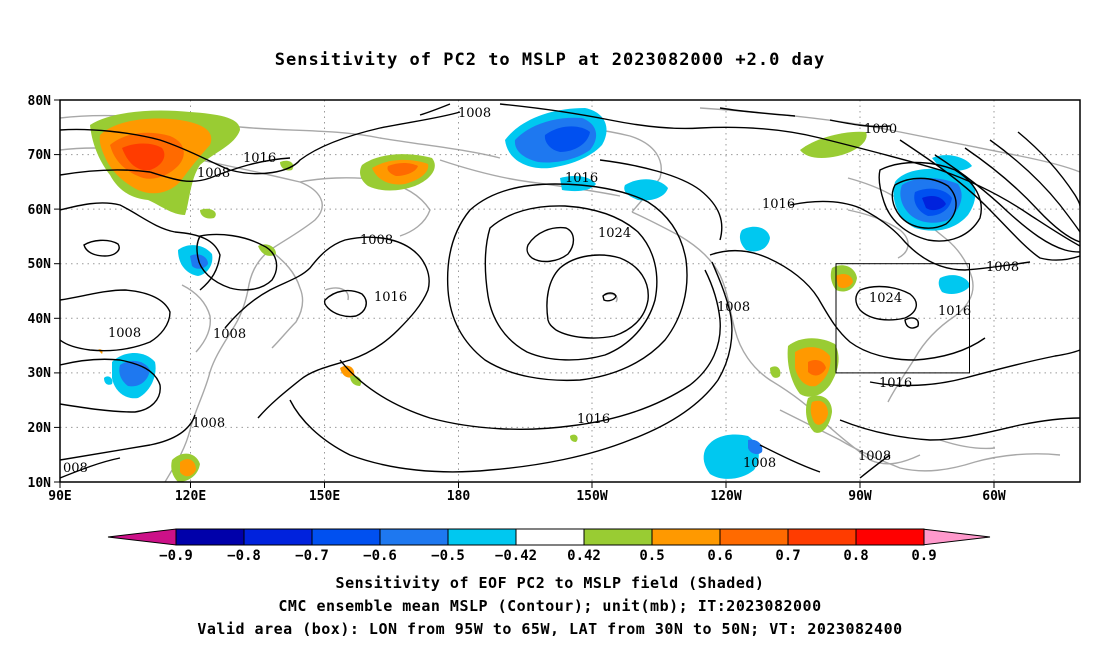 This screenshot has width=1100, height=650. I want to click on lat-label: 20N, so click(40, 428).